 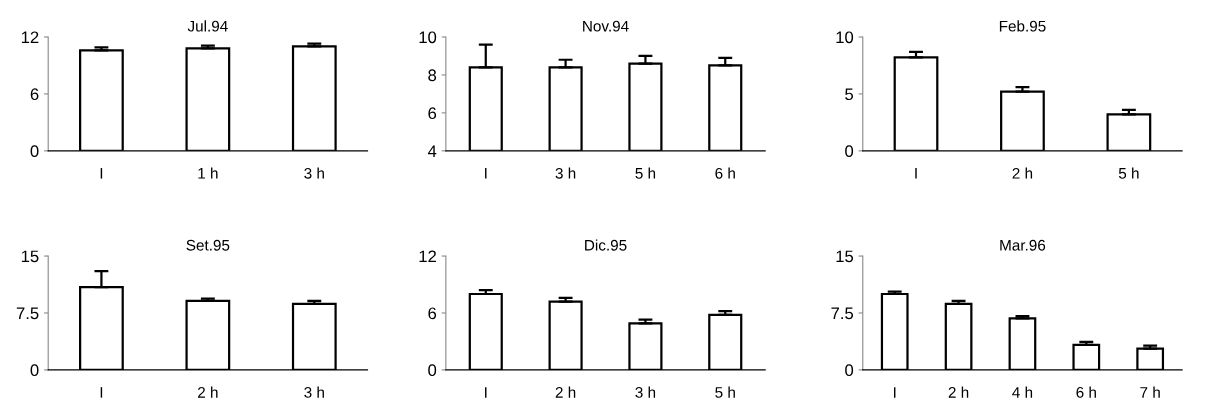 What do you see at coordinates (207, 26) in the screenshot?
I see `chart-title: Jul.94` at bounding box center [207, 26].